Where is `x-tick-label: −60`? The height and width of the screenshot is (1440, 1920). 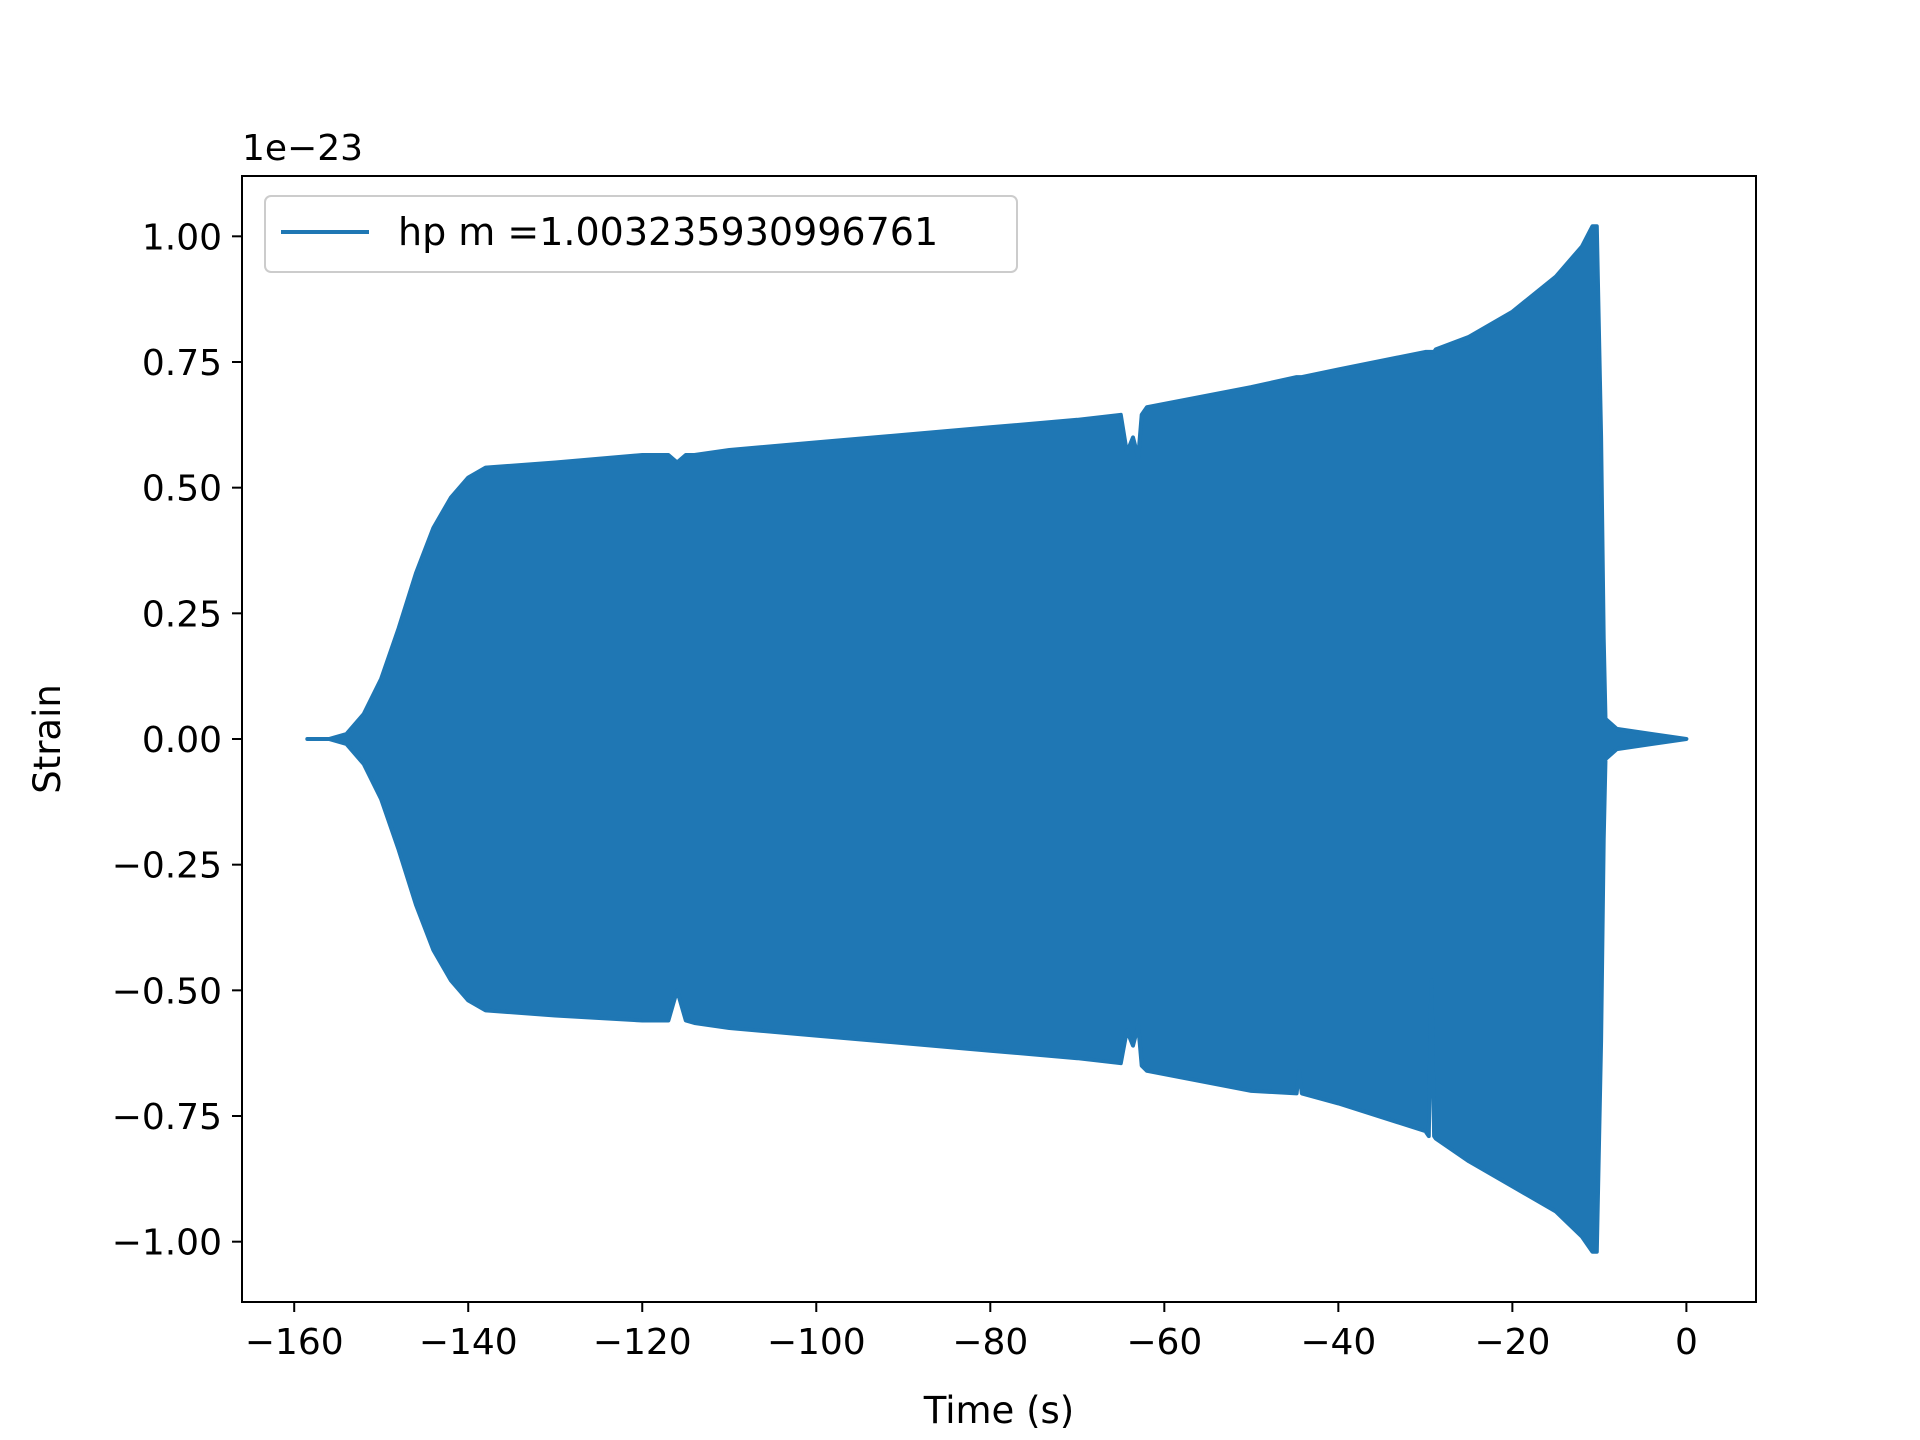
x-tick-label: −60 is located at coordinates (1164, 1342).